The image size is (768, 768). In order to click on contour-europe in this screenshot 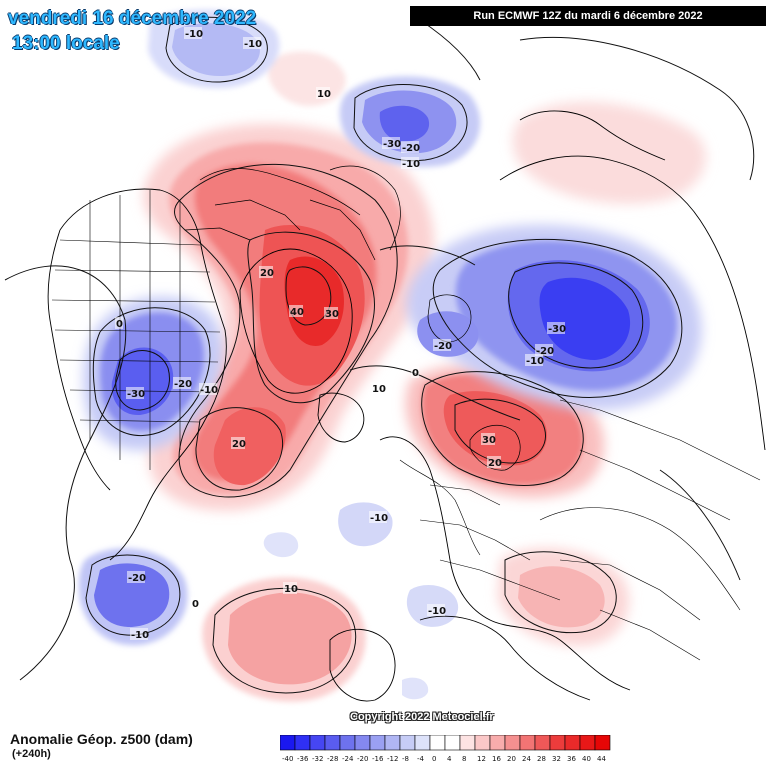, I will do `click(560, 592)`.